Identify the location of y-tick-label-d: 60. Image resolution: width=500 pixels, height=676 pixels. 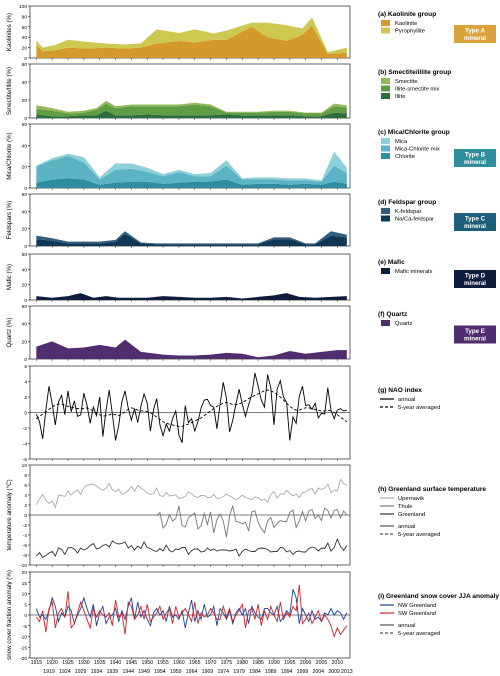
(25, 195).